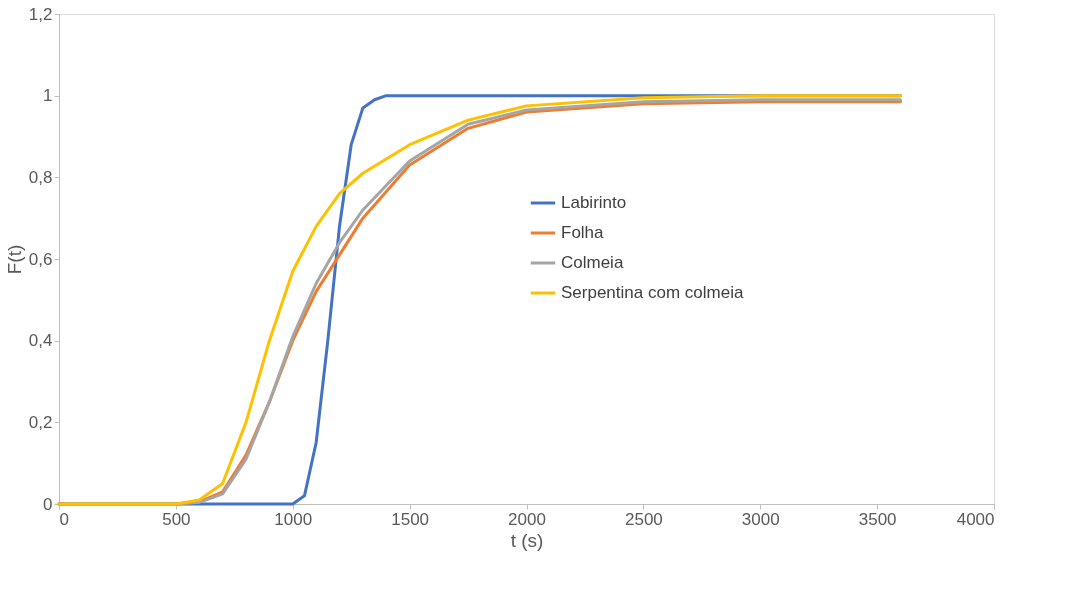 The width and height of the screenshot is (1083, 615). Describe the element at coordinates (40, 177) in the screenshot. I see `y-tick-label: 0,8` at that location.